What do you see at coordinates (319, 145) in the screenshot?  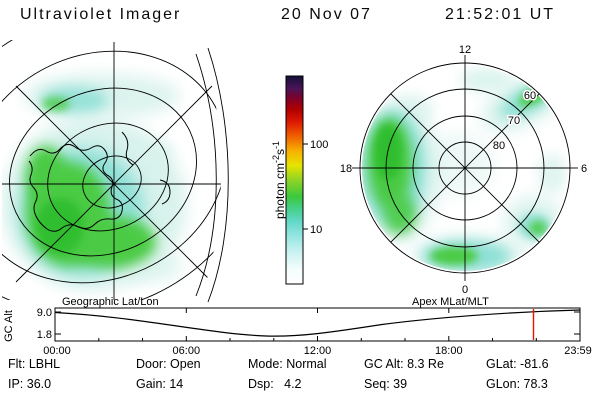 I see `colorbar-tick-label-100: 100` at bounding box center [319, 145].